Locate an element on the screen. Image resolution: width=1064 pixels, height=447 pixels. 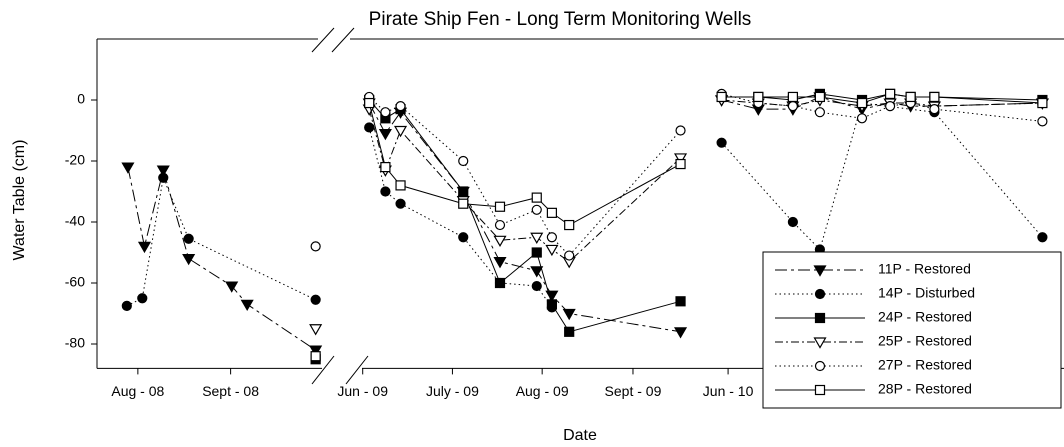
y-tick-label: 0 is located at coordinates (81, 99).